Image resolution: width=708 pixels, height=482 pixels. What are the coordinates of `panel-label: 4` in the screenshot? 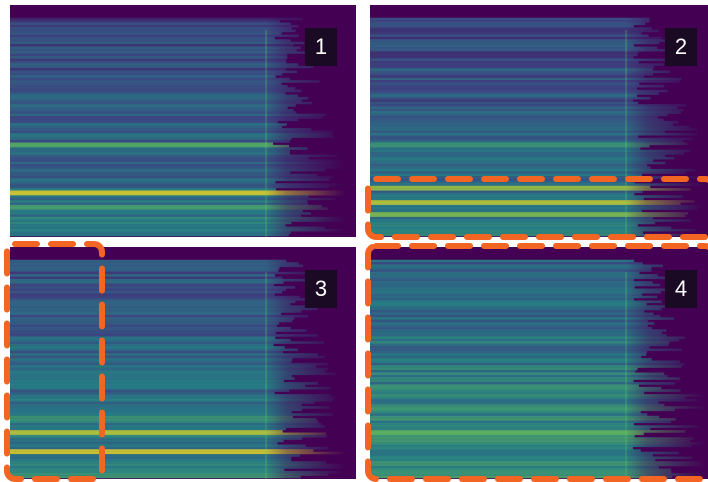 It's located at (681, 288).